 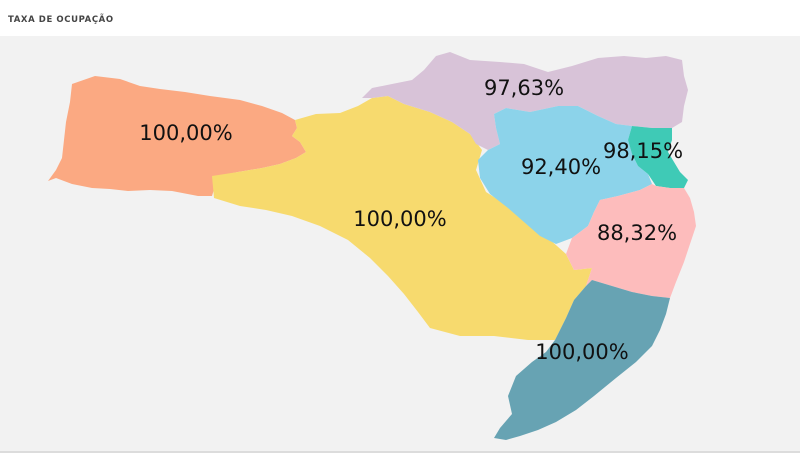 I want to click on region-sul, so click(x=582, y=360).